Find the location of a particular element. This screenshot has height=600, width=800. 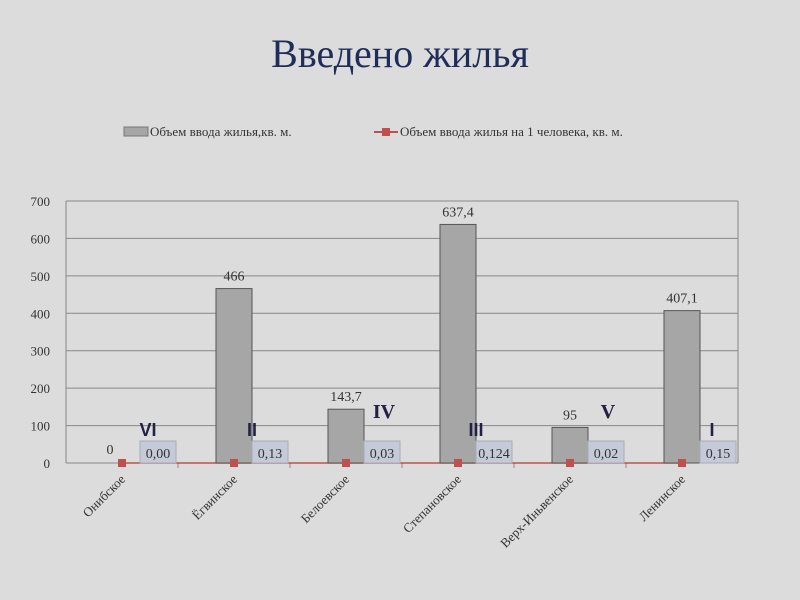

per-capita-label: 0,00 is located at coordinates (158, 454).